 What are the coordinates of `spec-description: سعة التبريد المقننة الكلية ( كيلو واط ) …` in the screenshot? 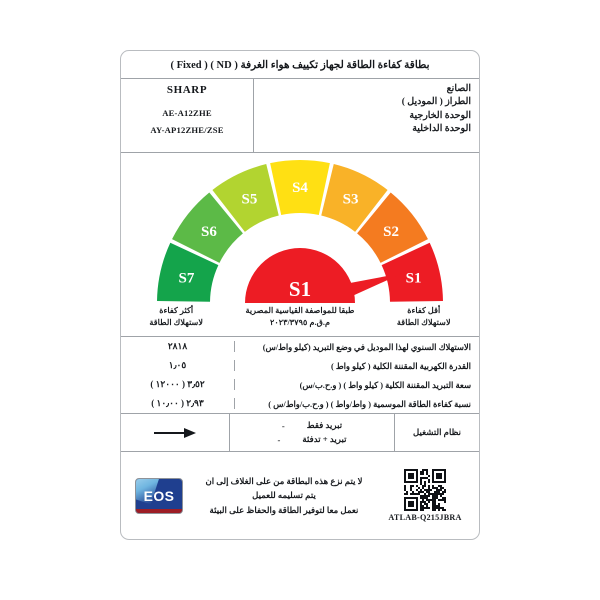 It's located at (385, 385).